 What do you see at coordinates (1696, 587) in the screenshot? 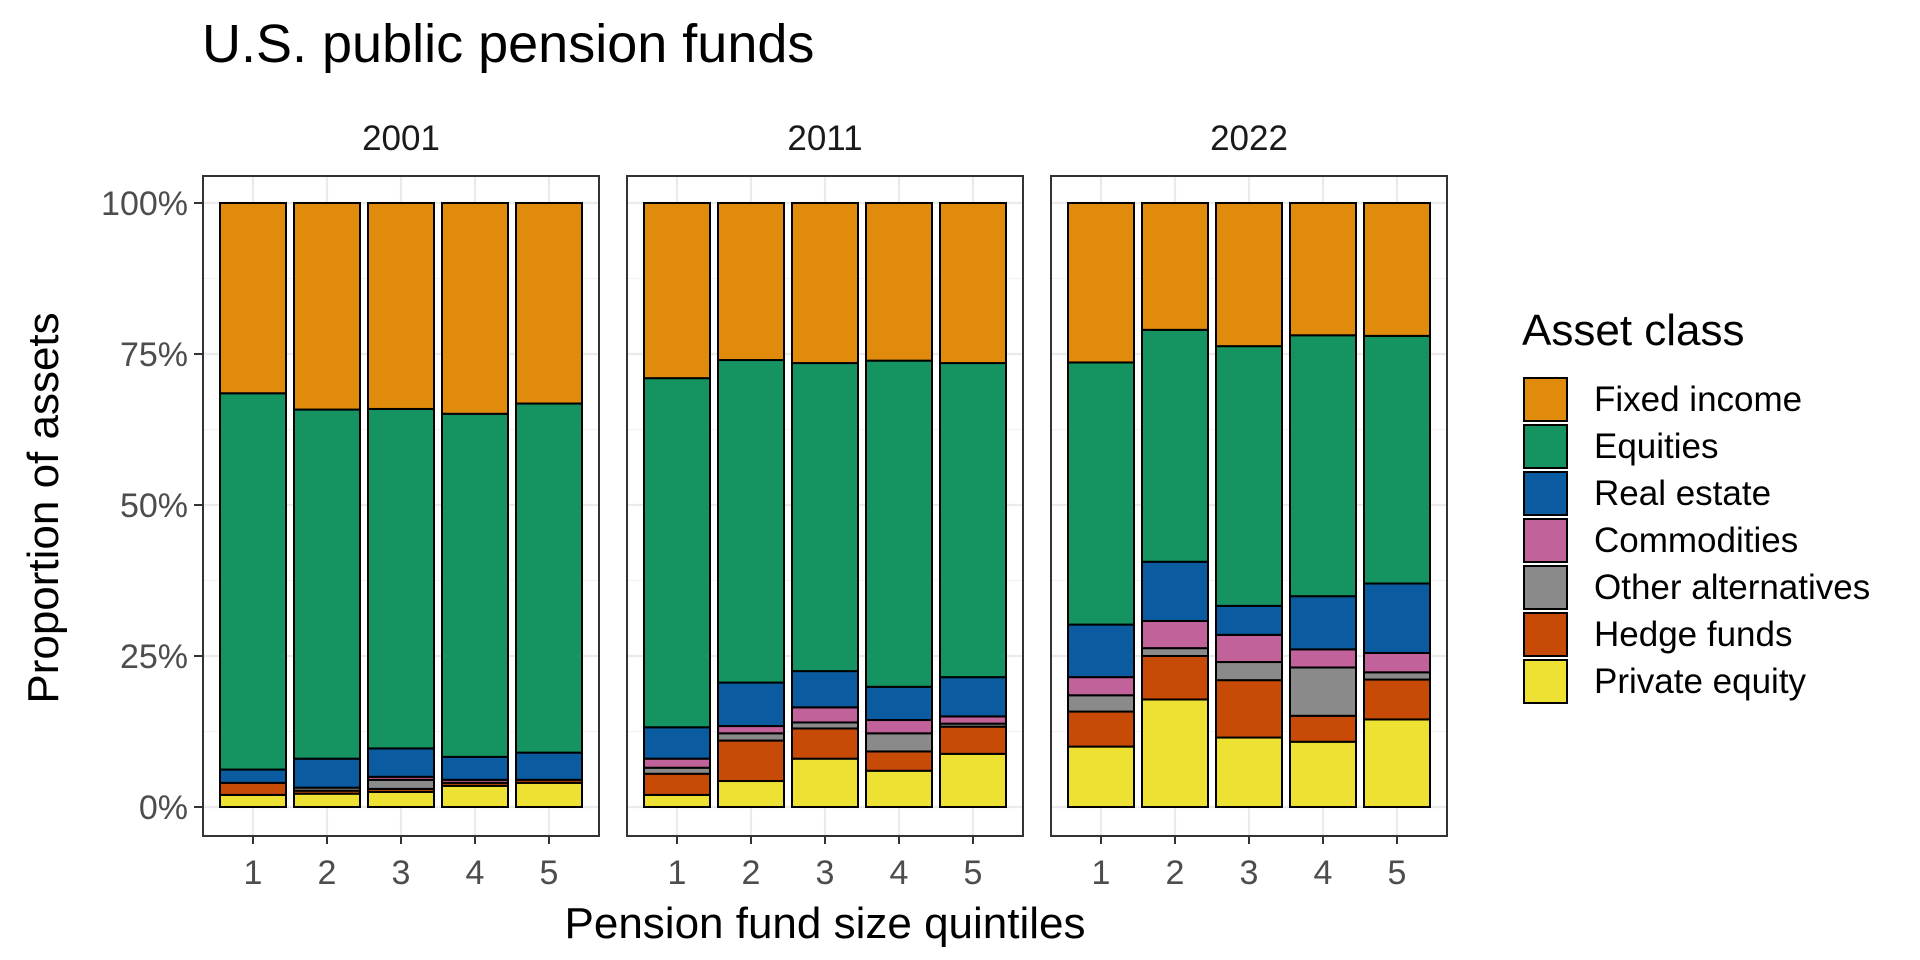
I see `legend-item: Other alternatives` at bounding box center [1696, 587].